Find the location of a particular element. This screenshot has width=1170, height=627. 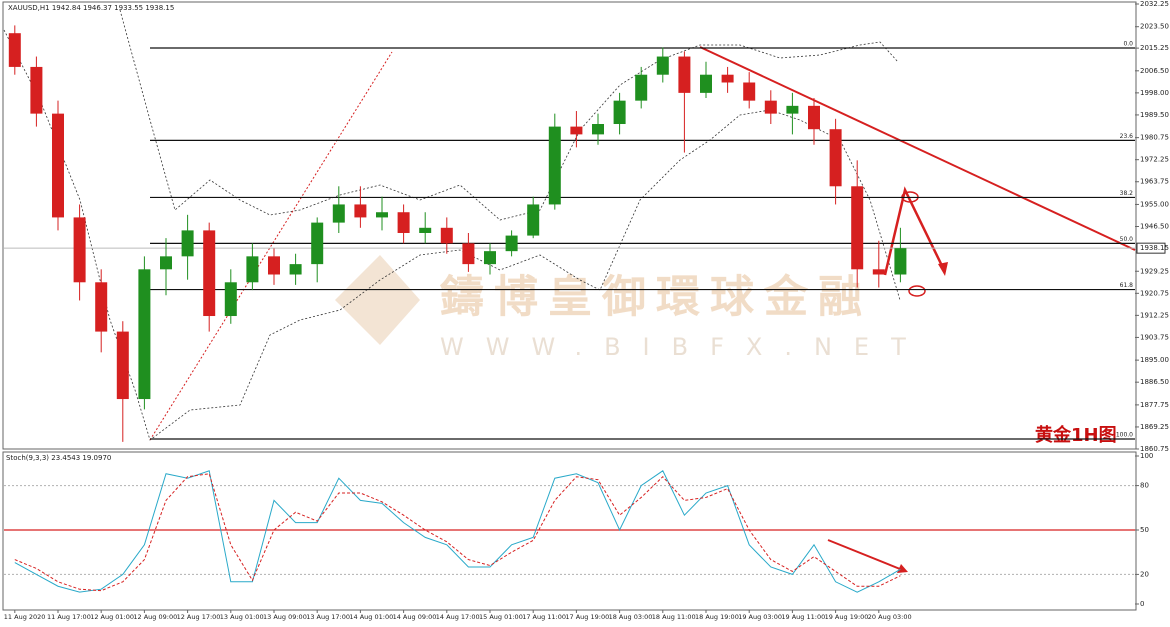

fib-label: 23.6 is located at coordinates (1127, 136).